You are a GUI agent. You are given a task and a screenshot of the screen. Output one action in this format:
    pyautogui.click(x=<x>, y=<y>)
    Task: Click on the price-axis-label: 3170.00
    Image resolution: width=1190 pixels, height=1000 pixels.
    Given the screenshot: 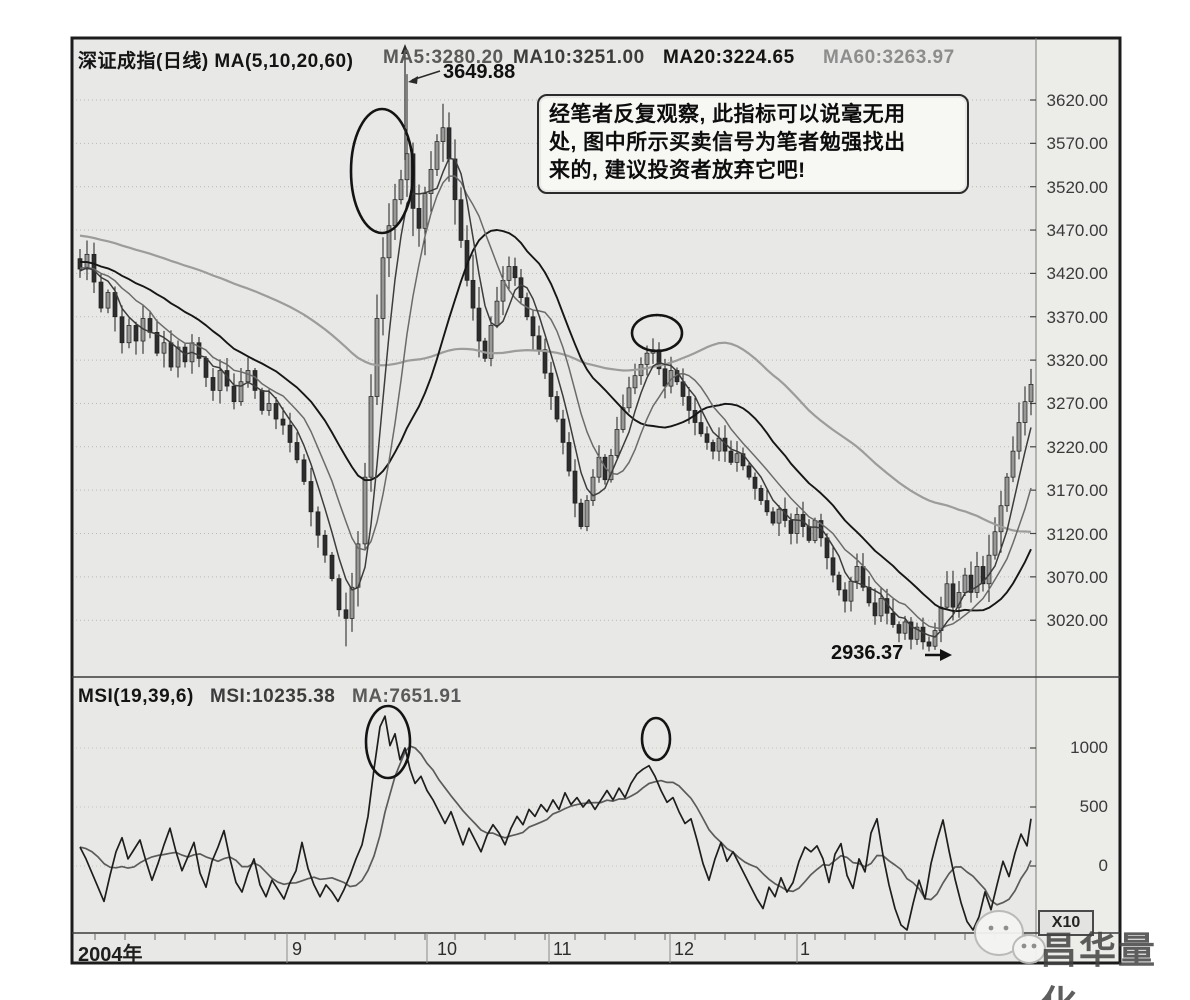 What is the action you would take?
    pyautogui.click(x=1077, y=491)
    